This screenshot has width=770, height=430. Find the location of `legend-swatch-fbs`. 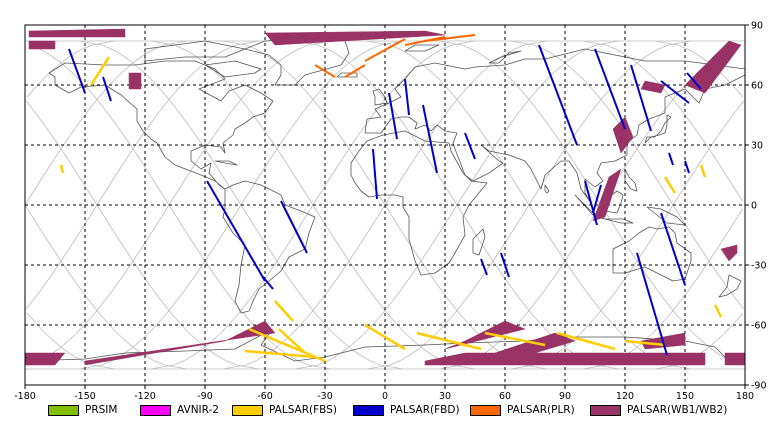

legend-swatch-fbs is located at coordinates (247, 410).